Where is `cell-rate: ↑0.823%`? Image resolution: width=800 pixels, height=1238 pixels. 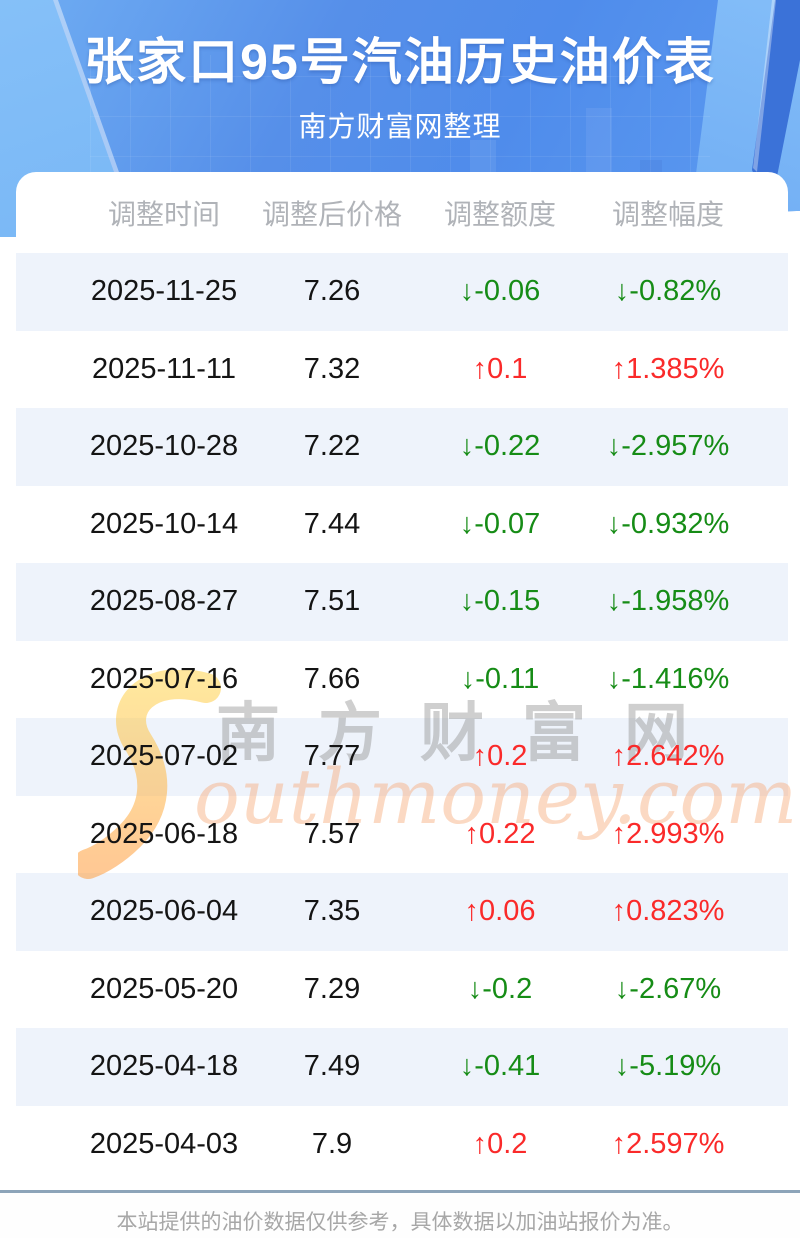
cell-rate: ↑0.823% is located at coordinates (668, 911).